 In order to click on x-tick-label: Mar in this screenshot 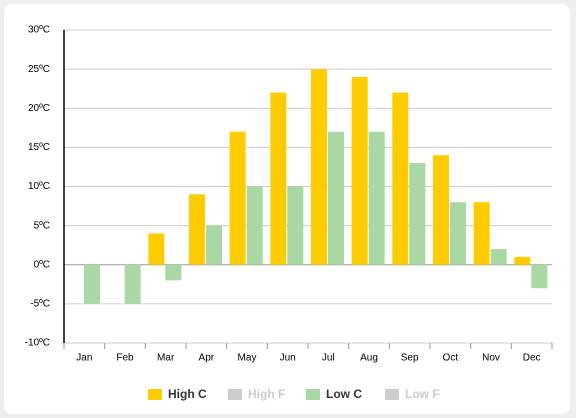, I will do `click(166, 358)`.